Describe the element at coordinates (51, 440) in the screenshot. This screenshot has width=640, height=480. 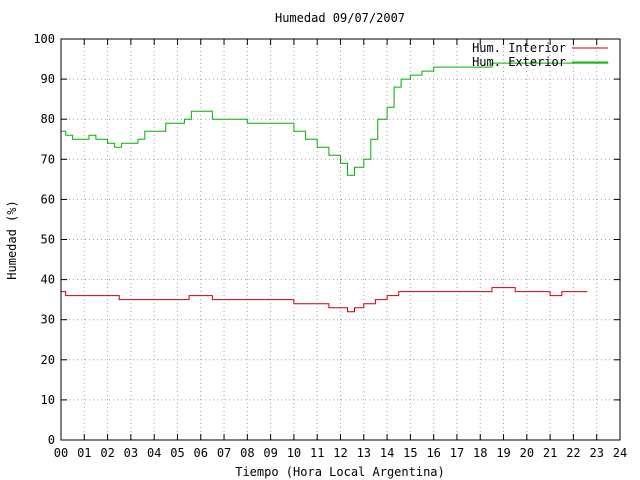
I see `y-tick-label: 0` at that location.